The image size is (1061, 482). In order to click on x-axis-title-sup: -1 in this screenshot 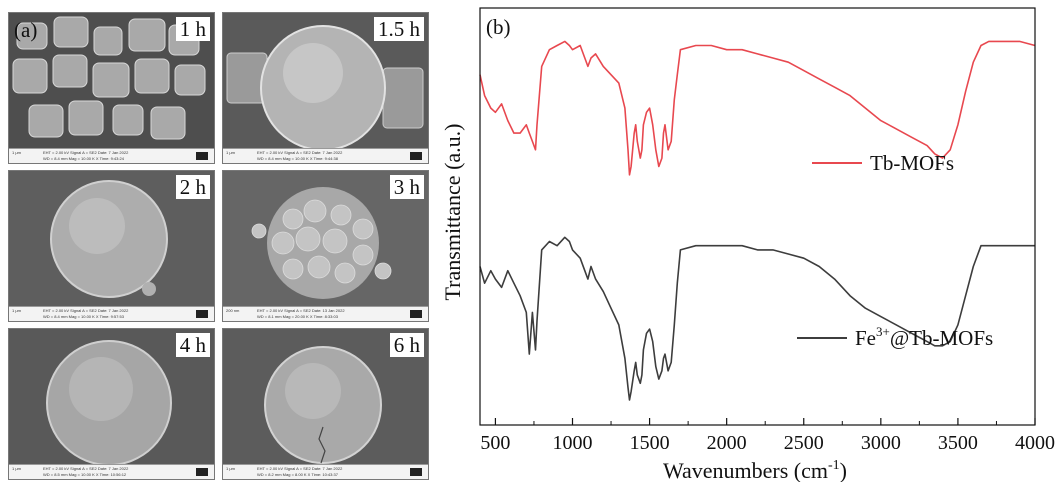, I will do `click(834, 465)`.